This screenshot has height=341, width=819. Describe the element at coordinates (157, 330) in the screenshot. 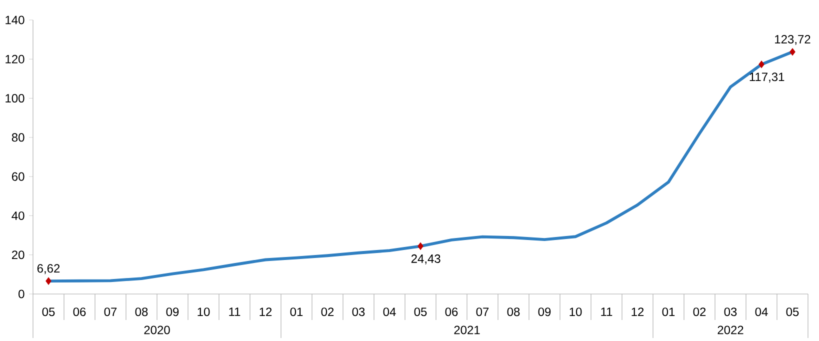

I see `text: 2020` at that location.